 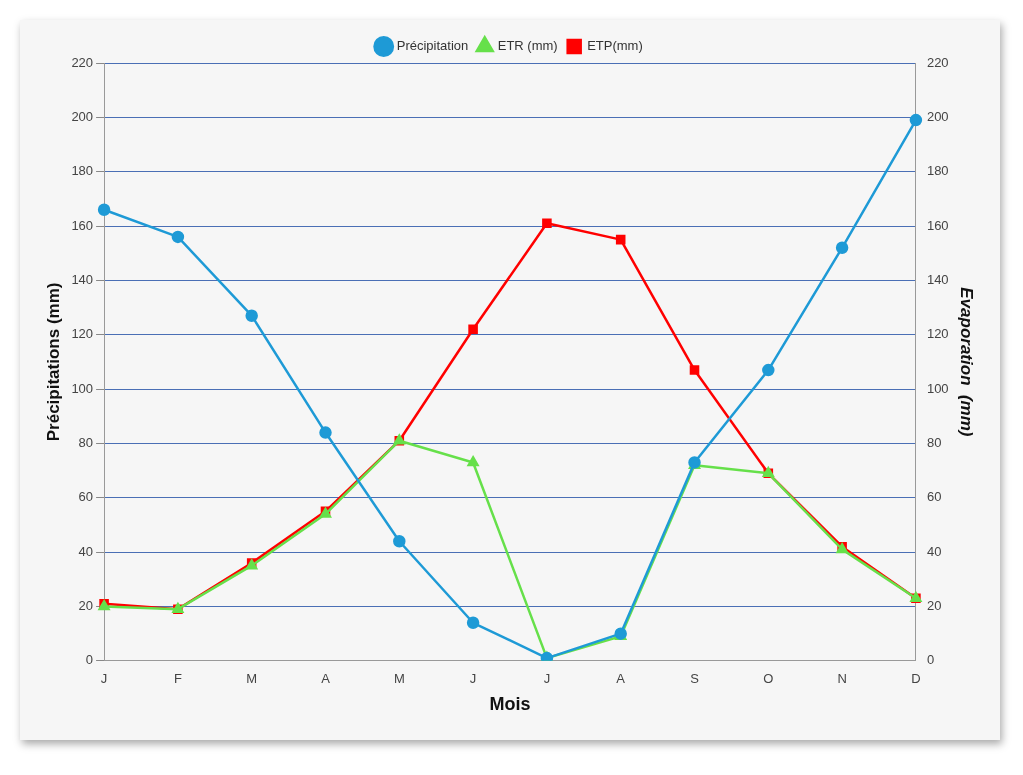 What do you see at coordinates (86, 497) in the screenshot?
I see `y-tick-label: 60` at bounding box center [86, 497].